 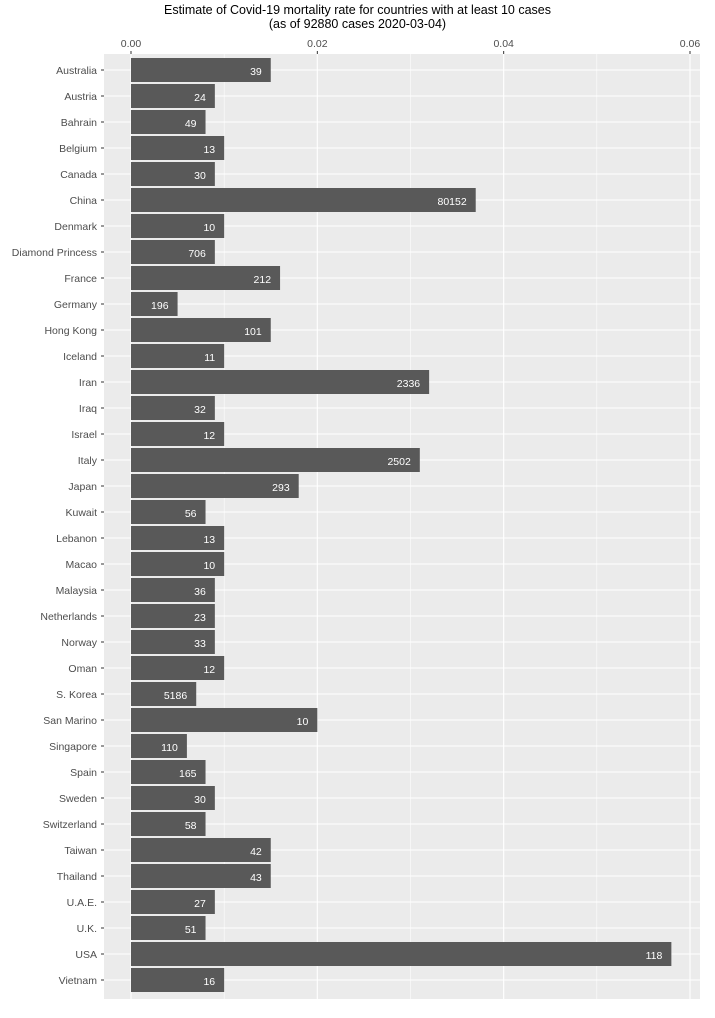 I want to click on bar-sweden, so click(x=173, y=798).